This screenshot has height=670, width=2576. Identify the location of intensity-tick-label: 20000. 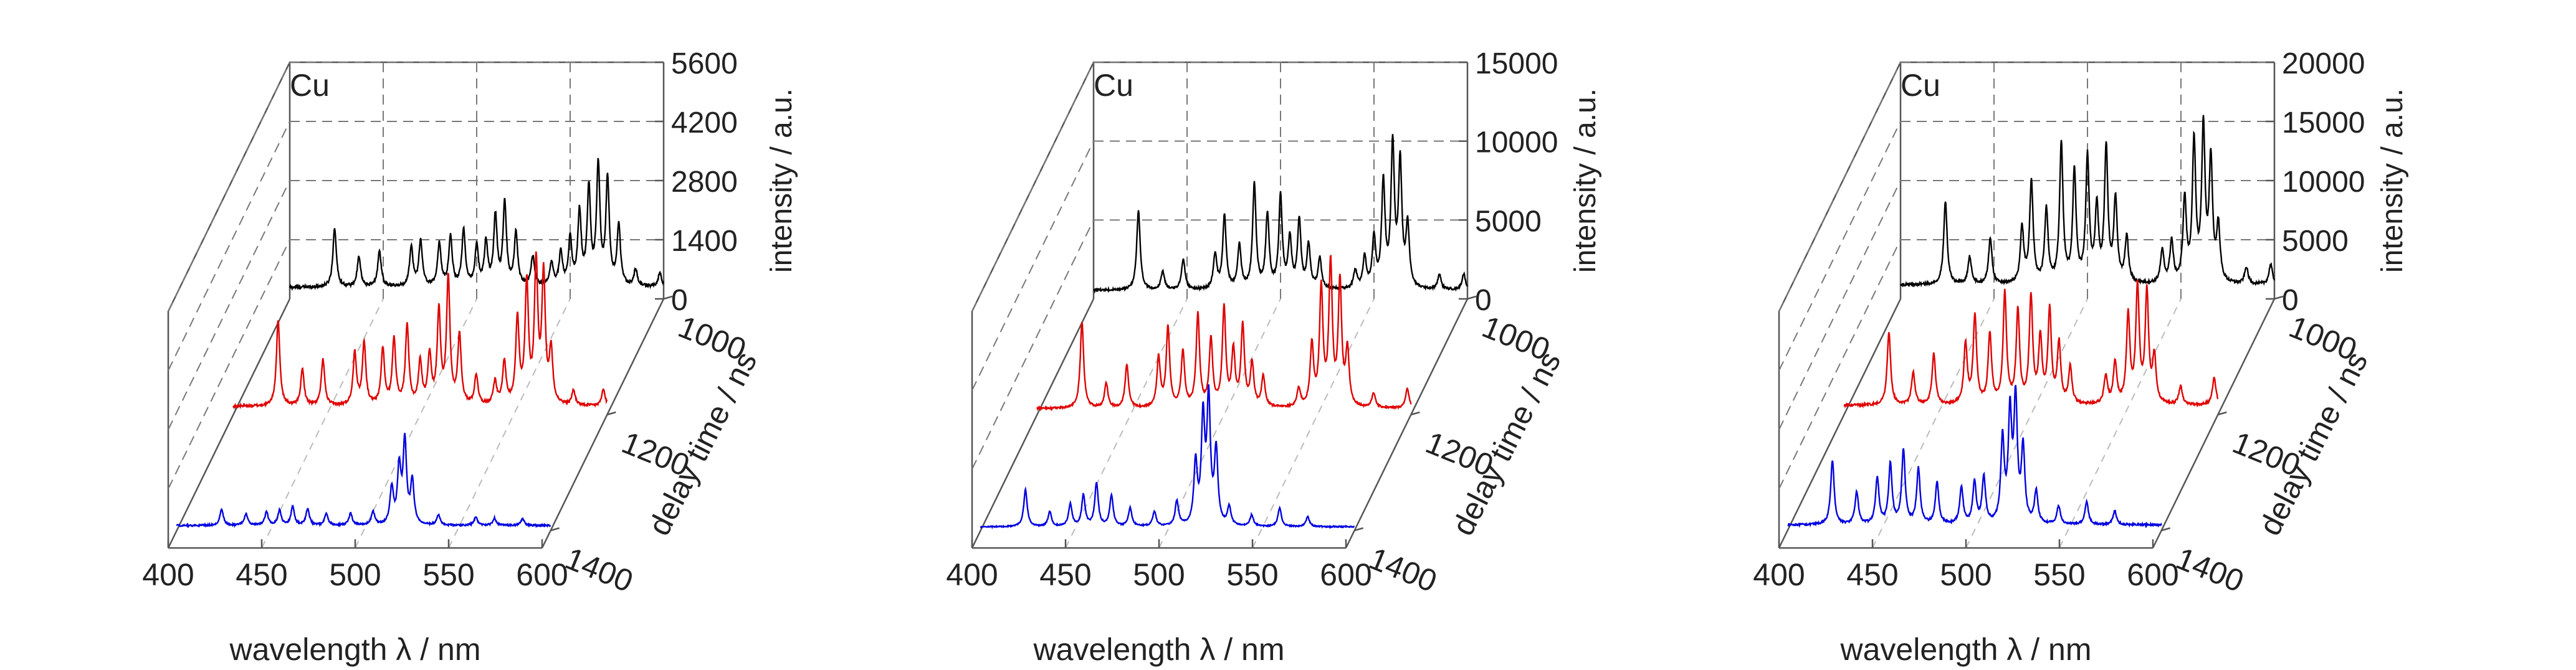
(2323, 63).